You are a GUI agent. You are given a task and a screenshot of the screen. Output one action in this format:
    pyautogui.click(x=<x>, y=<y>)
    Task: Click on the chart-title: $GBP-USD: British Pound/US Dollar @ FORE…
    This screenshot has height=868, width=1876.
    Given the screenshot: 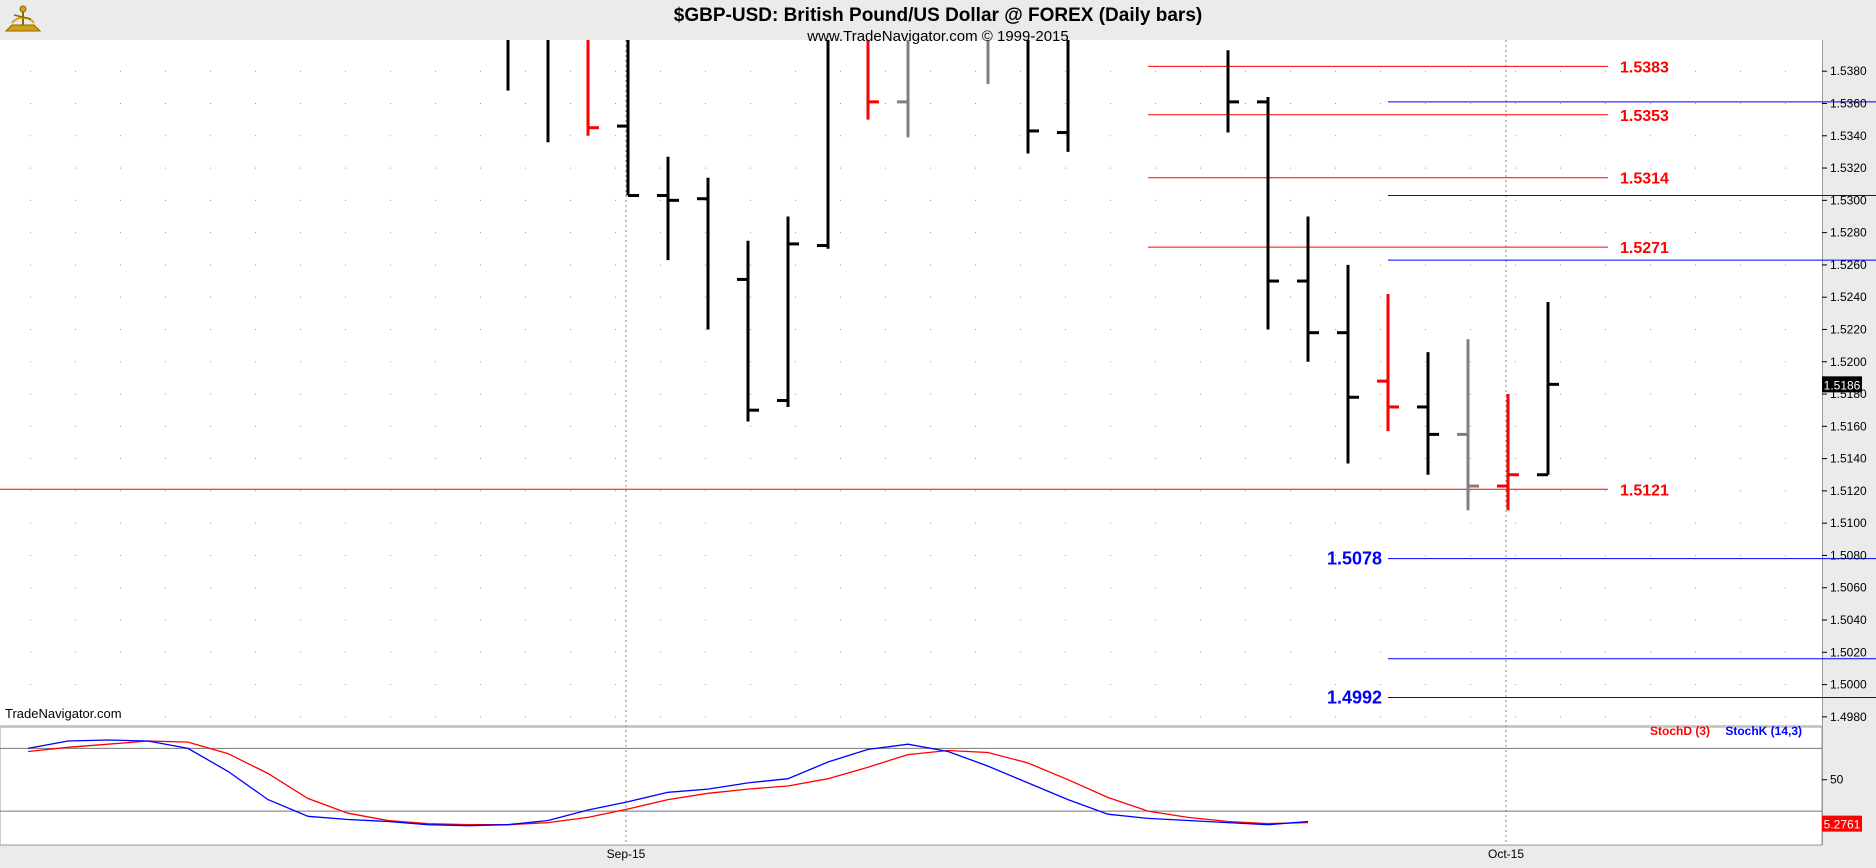 What is the action you would take?
    pyautogui.click(x=938, y=15)
    